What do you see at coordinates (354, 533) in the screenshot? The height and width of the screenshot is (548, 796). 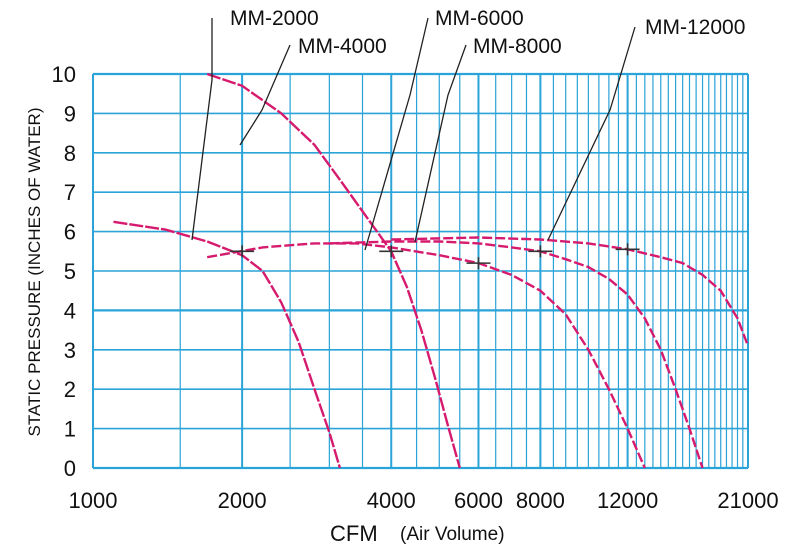 I see `x-axis-title: CFM` at bounding box center [354, 533].